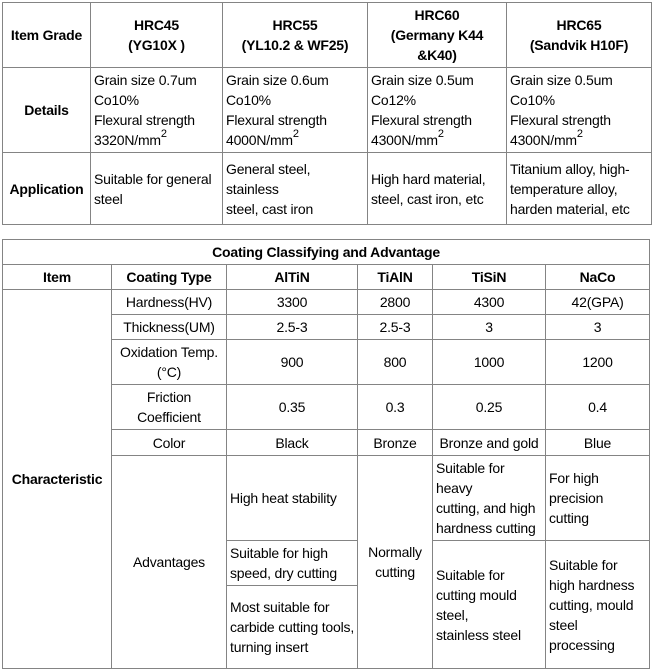  Describe the element at coordinates (579, 45) in the screenshot. I see `grade-subname: (Sandvik H10F)` at that location.